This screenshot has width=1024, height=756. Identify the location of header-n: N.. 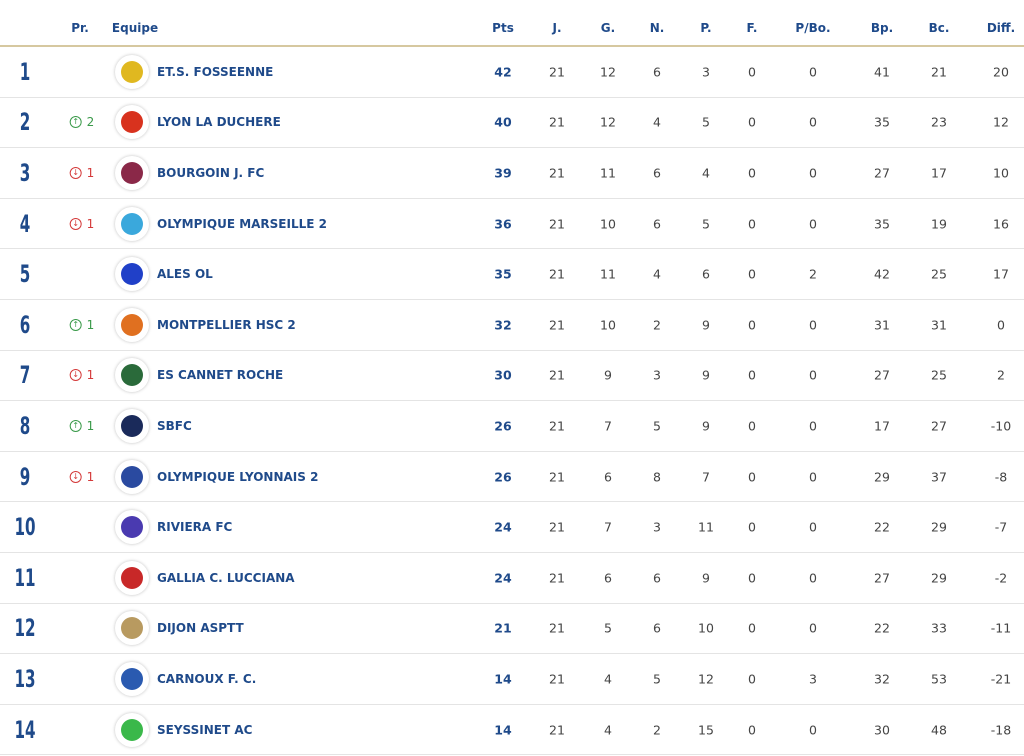
(657, 28).